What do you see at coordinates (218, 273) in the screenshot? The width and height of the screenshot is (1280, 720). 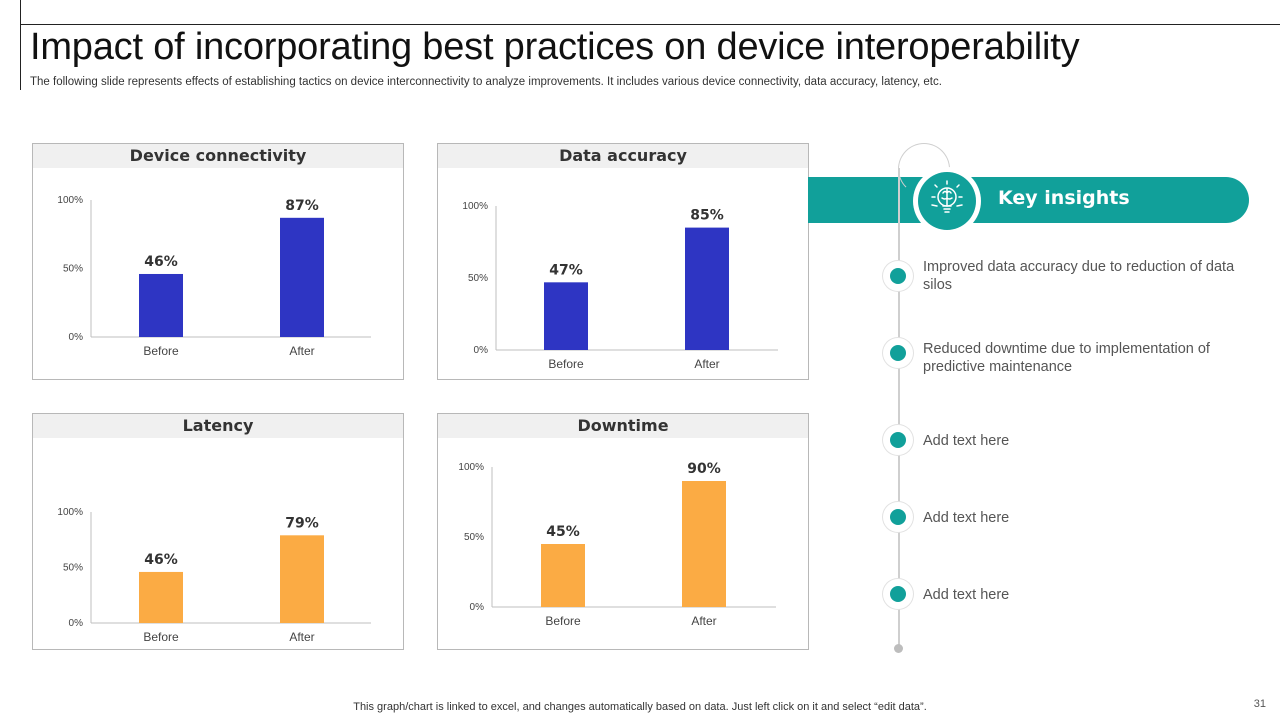 I see `bar-chart-device-connectivity: 0% 50% 100% 46% Before 87% After` at bounding box center [218, 273].